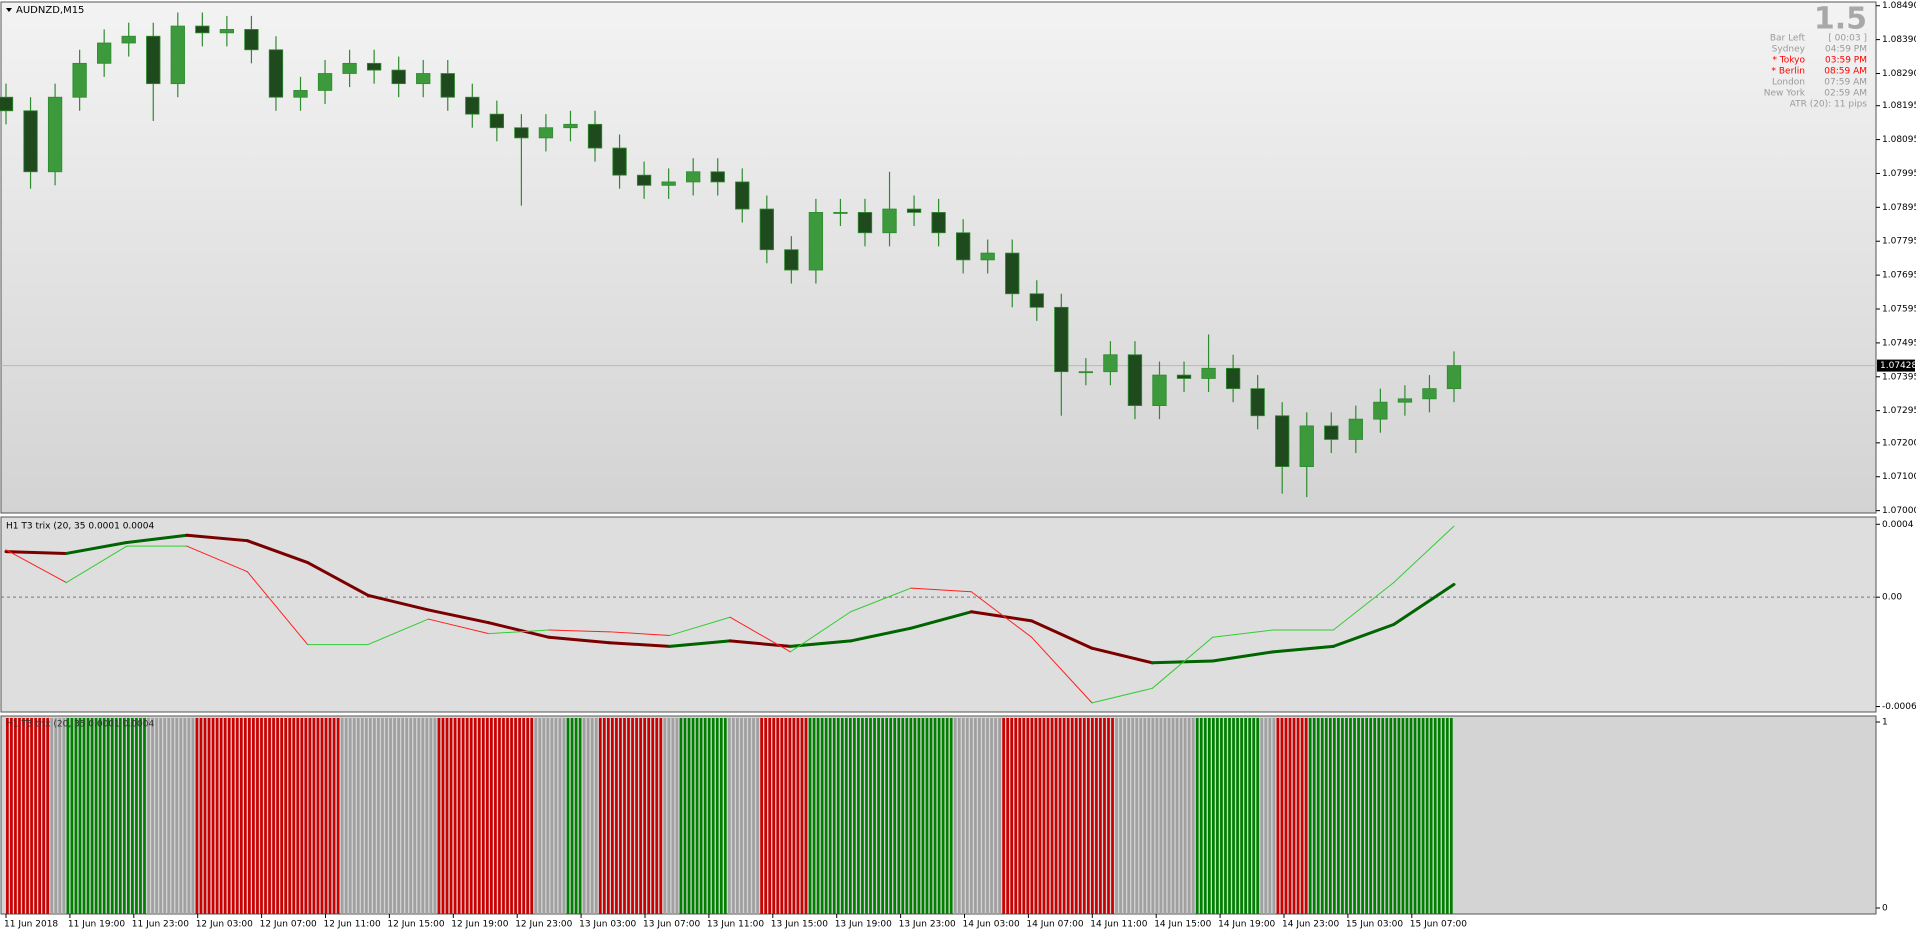 This screenshot has width=1916, height=933. I want to click on y-tick-label: 1.07795, so click(1899, 242).